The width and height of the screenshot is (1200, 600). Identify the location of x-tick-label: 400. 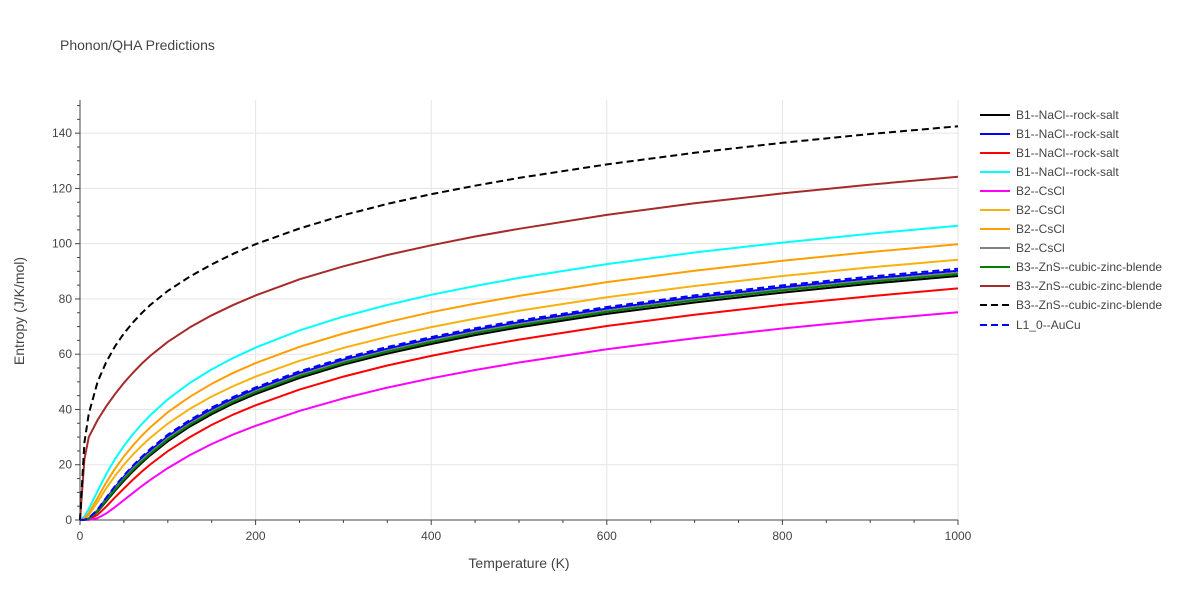
(431, 536).